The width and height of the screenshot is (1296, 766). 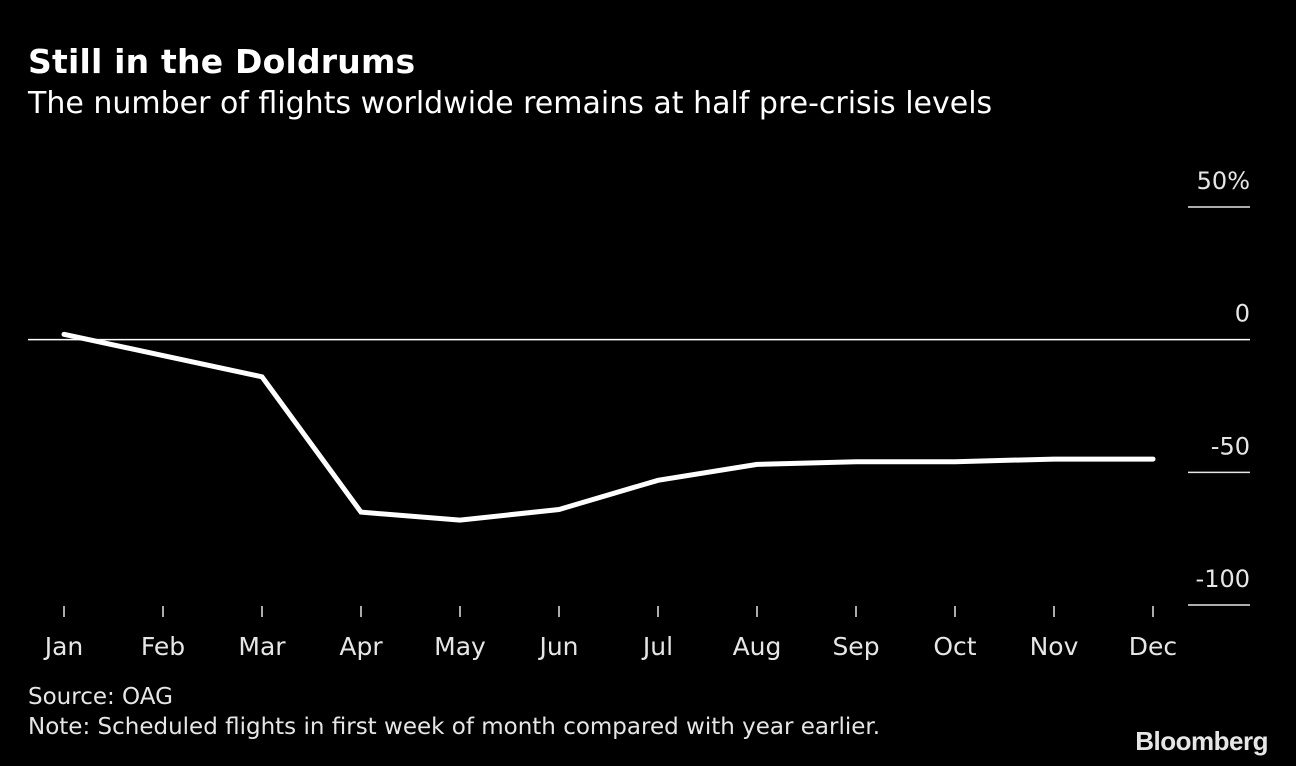 What do you see at coordinates (460, 646) in the screenshot?
I see `x-tick-label: May` at bounding box center [460, 646].